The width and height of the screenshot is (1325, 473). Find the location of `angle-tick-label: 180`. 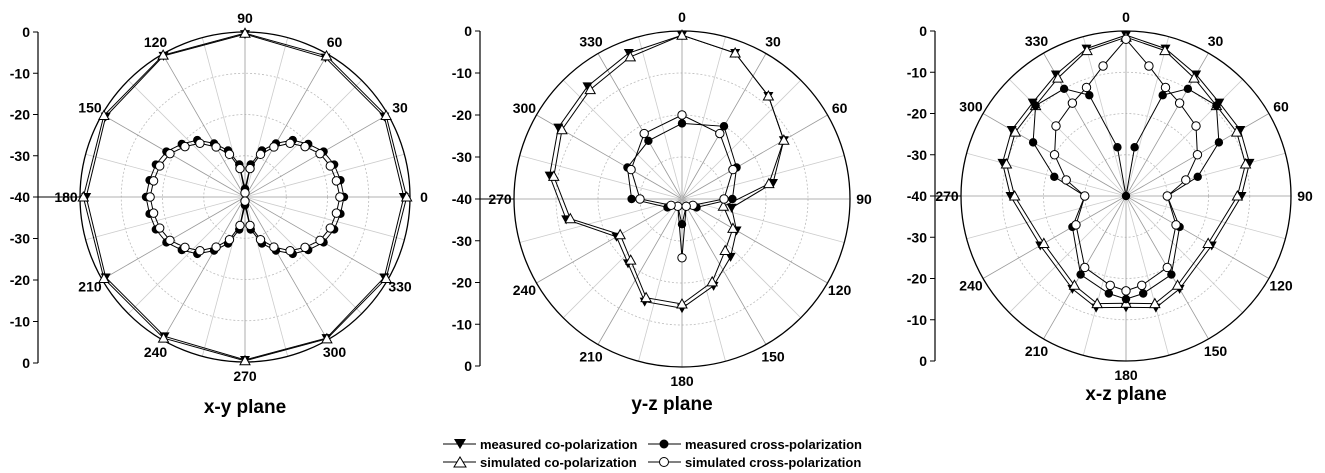

angle-tick-label: 180 is located at coordinates (1126, 375).